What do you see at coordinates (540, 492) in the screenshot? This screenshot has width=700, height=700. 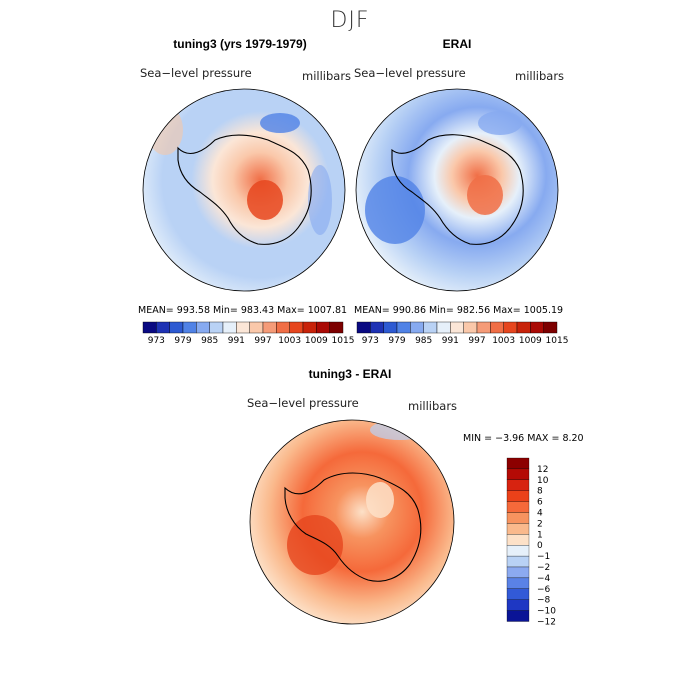 I see `colorbar-tick-label: 8` at bounding box center [540, 492].